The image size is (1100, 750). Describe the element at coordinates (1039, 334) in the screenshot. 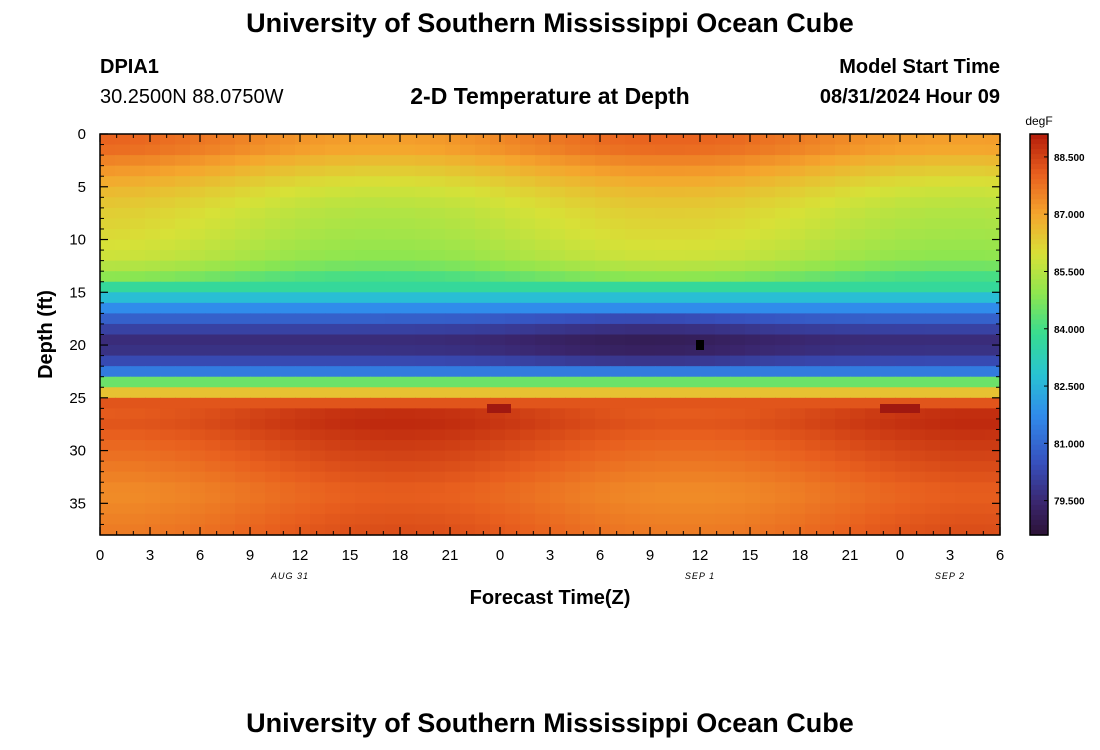

I see `colorbar-frame` at that location.